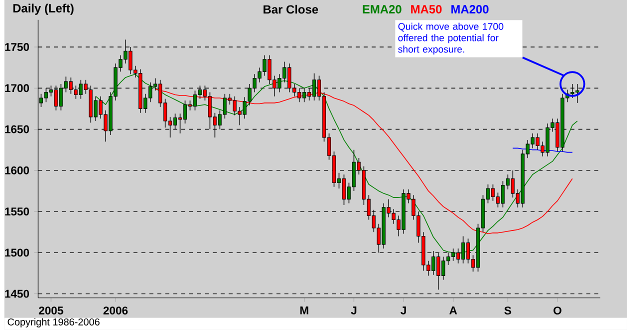 The width and height of the screenshot is (627, 330). Describe the element at coordinates (17, 88) in the screenshot. I see `y-tick-label: 1700` at that location.